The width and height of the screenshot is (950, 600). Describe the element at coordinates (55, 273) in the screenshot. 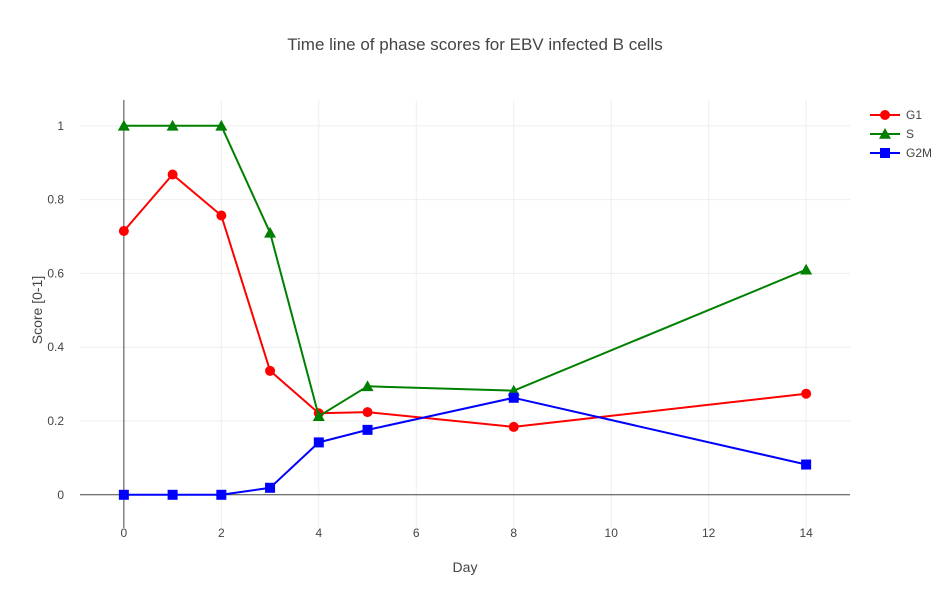

I see `y-tick-label: 0.6` at that location.